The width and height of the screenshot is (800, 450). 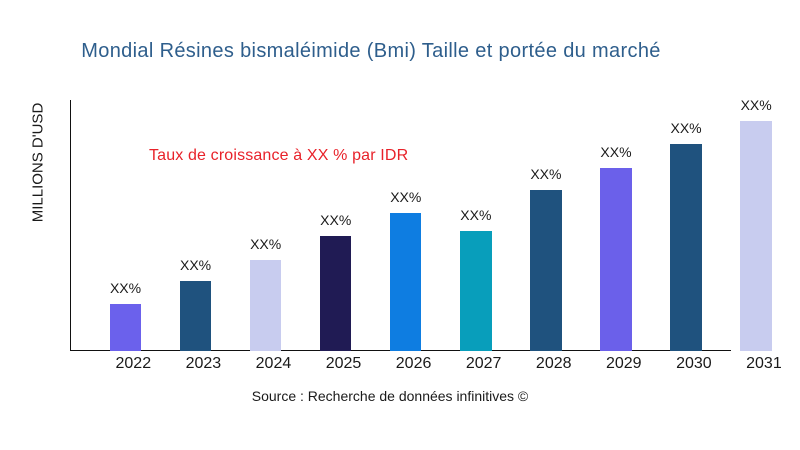 What do you see at coordinates (71, 225) in the screenshot?
I see `y-axis-line` at bounding box center [71, 225].